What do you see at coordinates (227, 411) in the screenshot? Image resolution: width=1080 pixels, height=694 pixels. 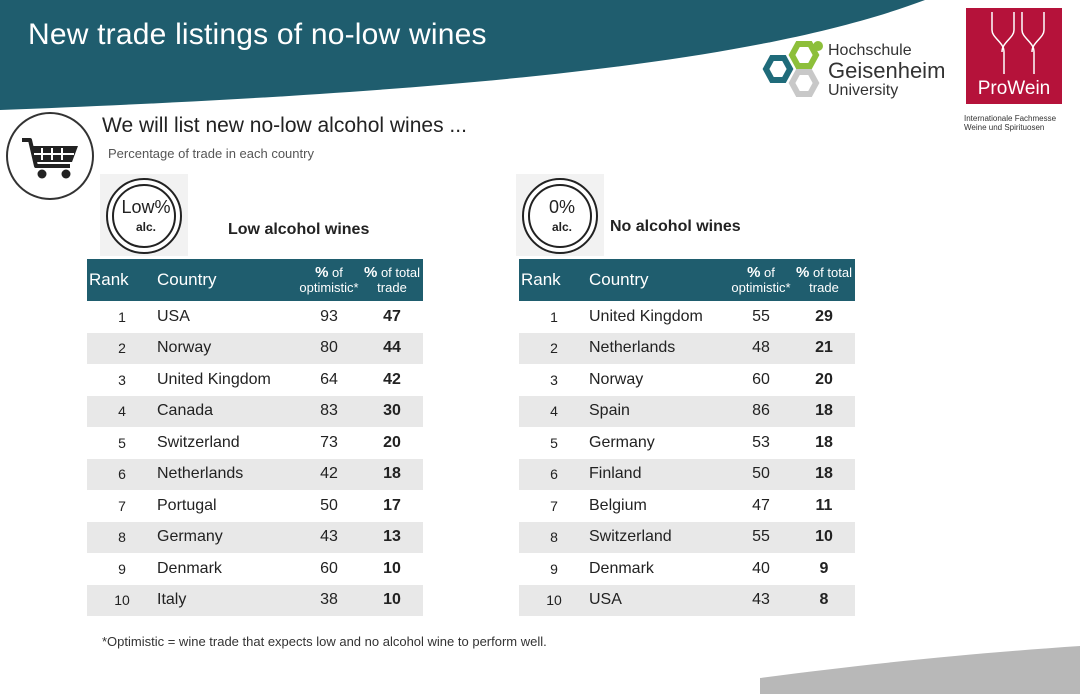 I see `country-cell: Canada` at bounding box center [227, 411].